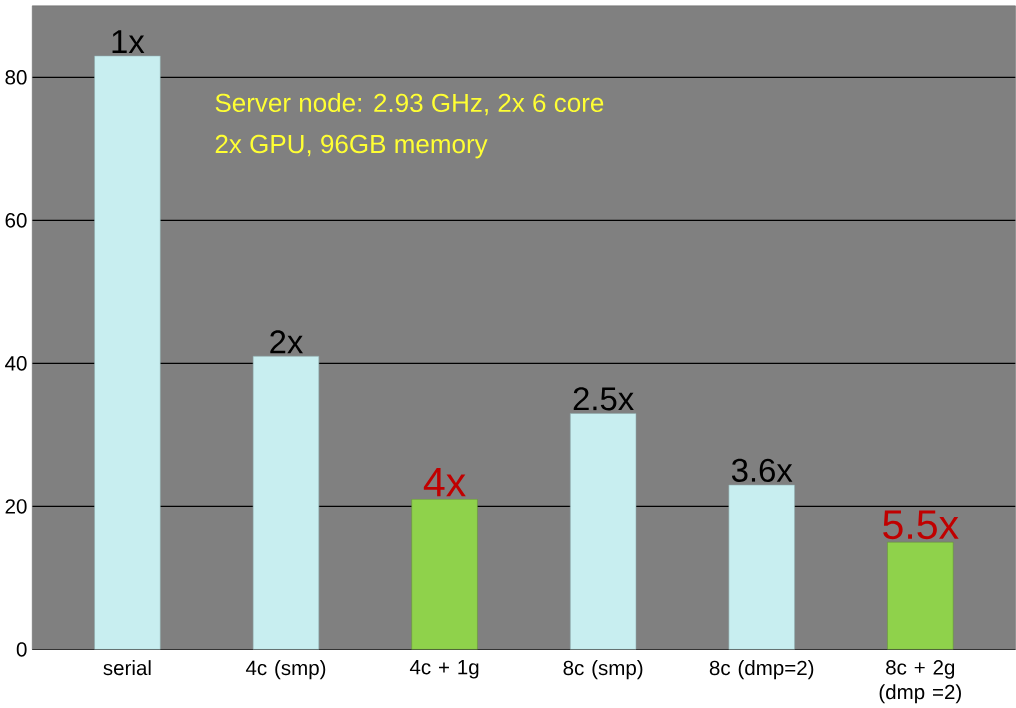 The height and width of the screenshot is (708, 1016). I want to click on annotation: 3.6x, so click(762, 470).